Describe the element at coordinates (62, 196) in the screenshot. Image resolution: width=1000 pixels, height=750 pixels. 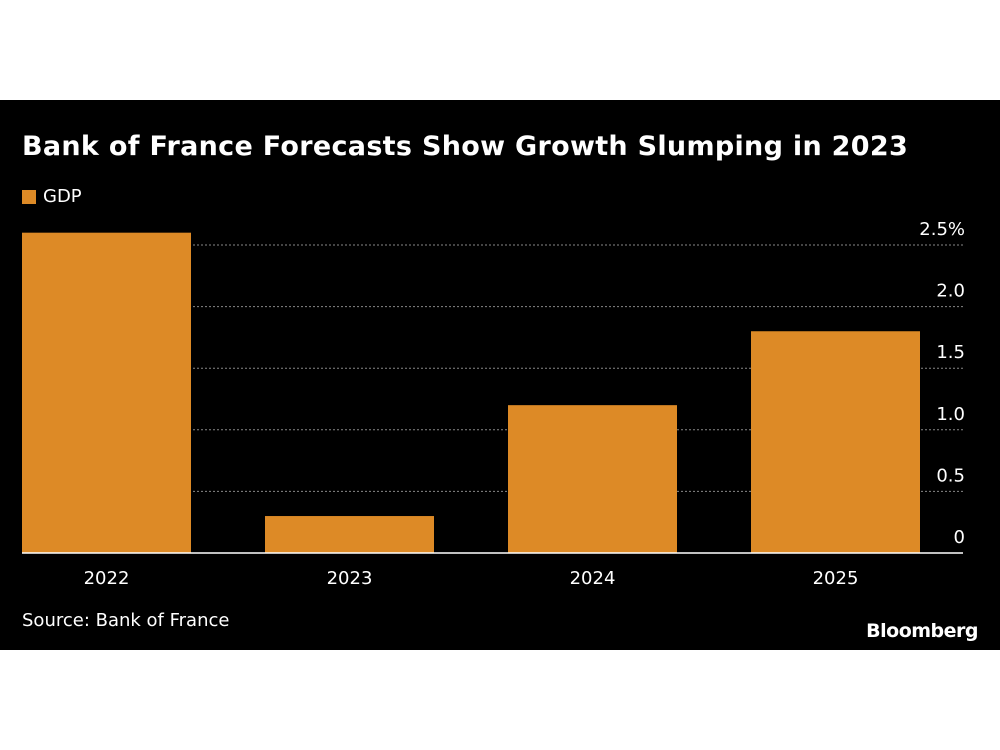
I see `legend-label-gdp: GDP` at that location.